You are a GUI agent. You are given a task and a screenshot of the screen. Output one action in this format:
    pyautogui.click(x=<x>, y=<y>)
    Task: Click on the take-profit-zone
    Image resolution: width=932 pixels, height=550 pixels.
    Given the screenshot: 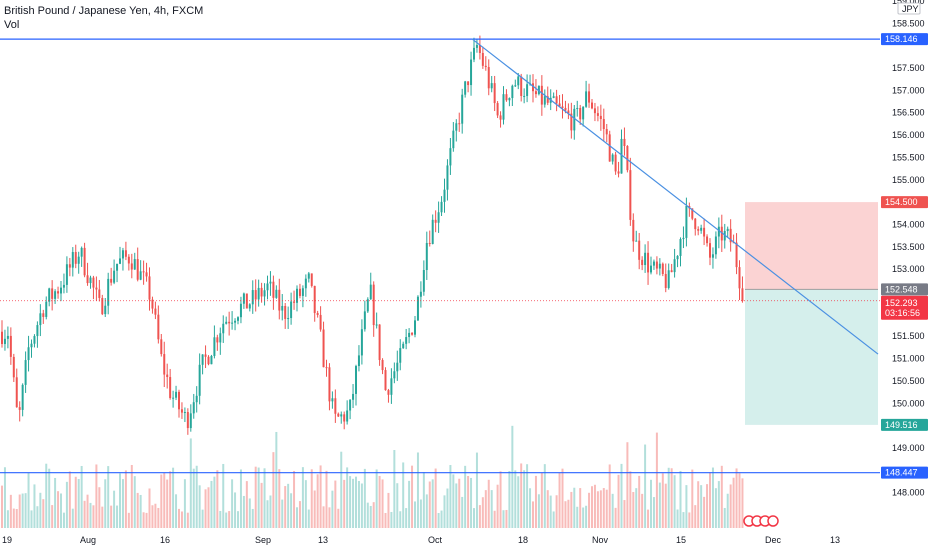 What is the action you would take?
    pyautogui.click(x=811, y=357)
    